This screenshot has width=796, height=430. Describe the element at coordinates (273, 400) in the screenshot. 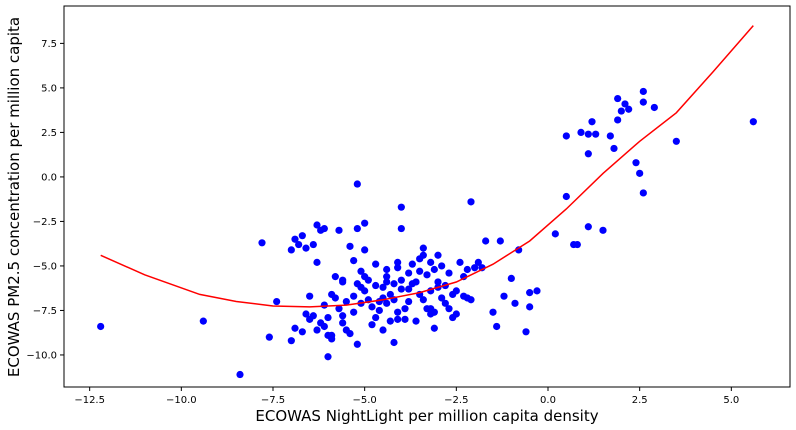

I see `x-tick-label: −7.5` at that location.